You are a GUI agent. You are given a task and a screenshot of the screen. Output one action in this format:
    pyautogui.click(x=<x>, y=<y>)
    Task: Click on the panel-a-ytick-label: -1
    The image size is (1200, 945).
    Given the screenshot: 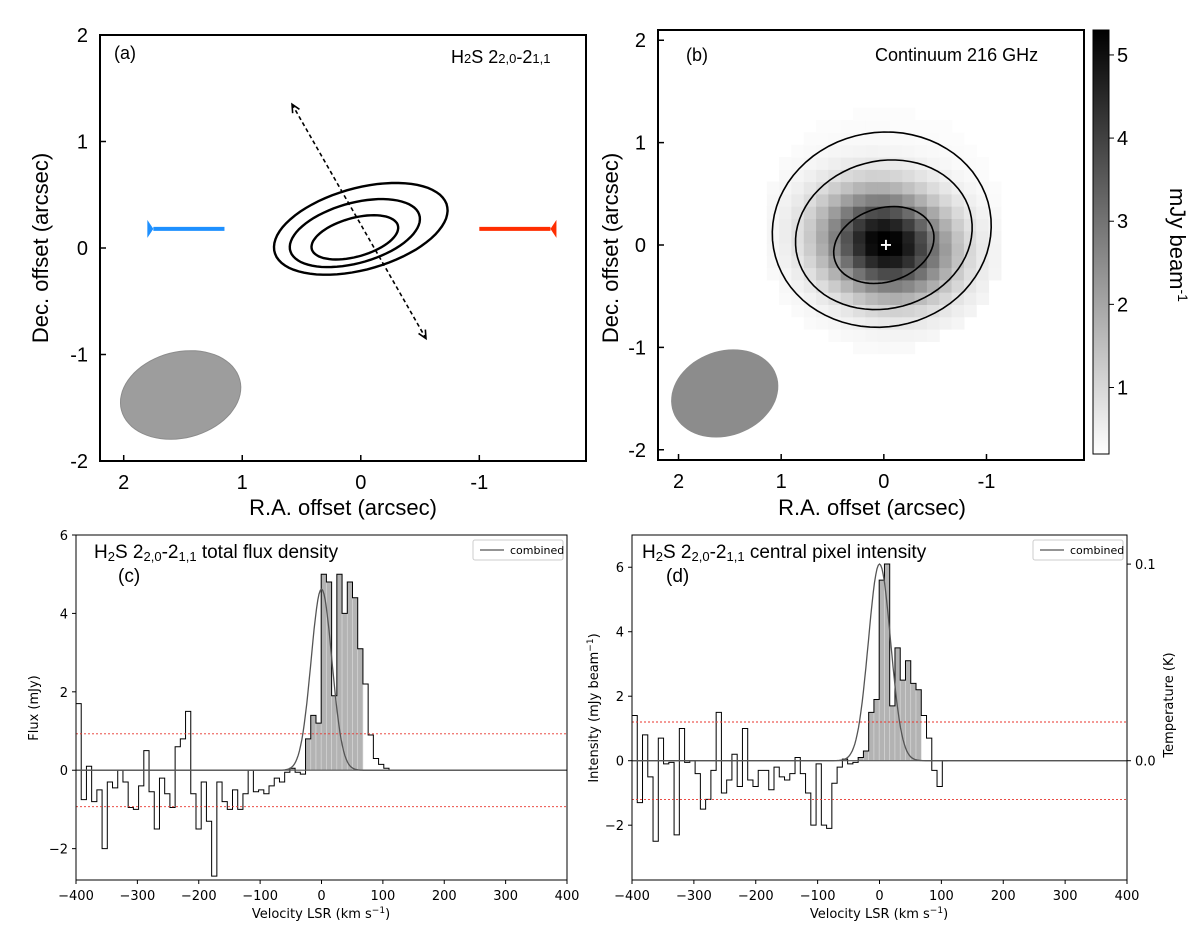 What is the action you would take?
    pyautogui.click(x=79, y=356)
    